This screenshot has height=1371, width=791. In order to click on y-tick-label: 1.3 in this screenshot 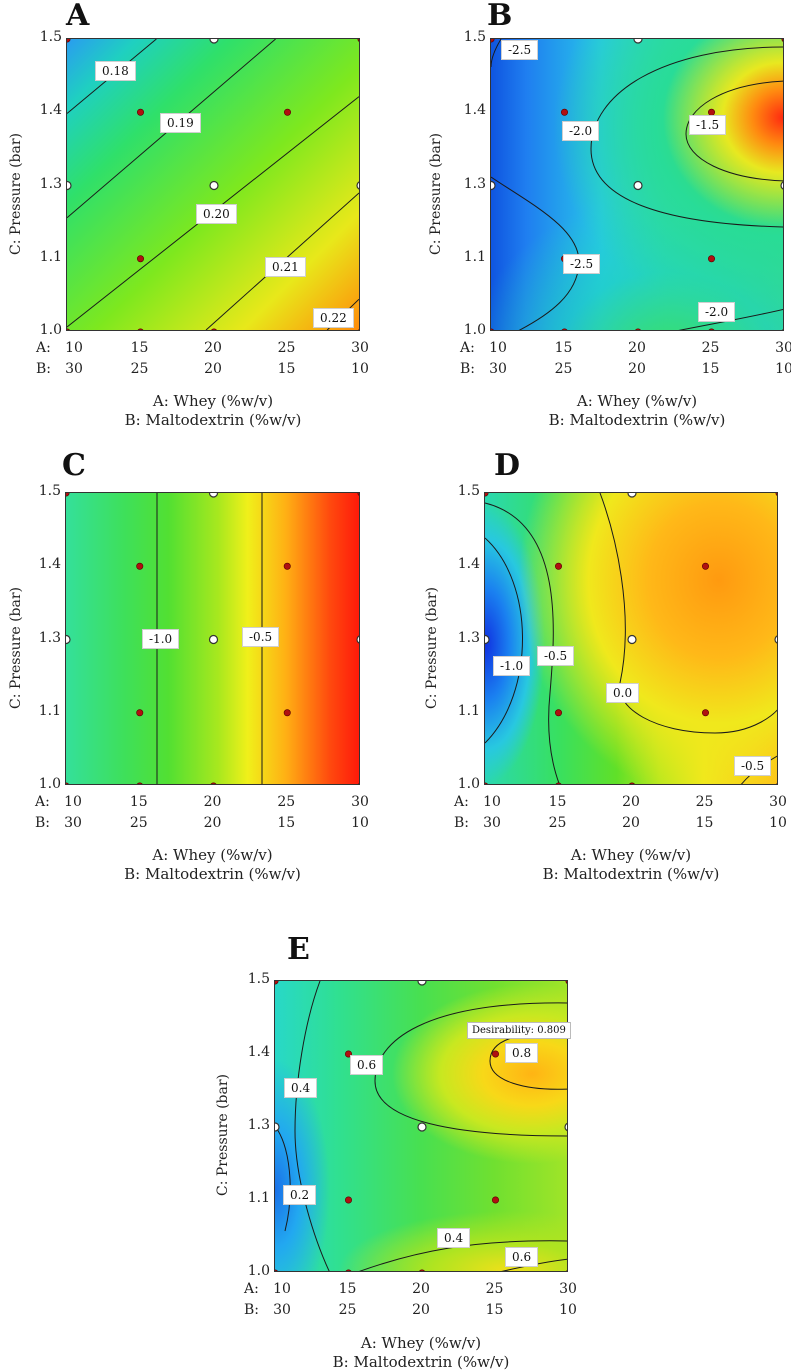, I will do `click(50, 183)`.